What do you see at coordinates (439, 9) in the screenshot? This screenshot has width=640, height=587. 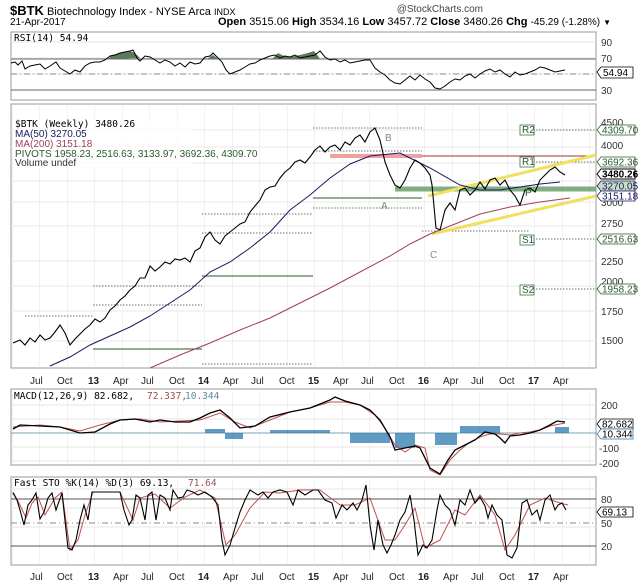 I see `watermark: @StockCharts.com` at bounding box center [439, 9].